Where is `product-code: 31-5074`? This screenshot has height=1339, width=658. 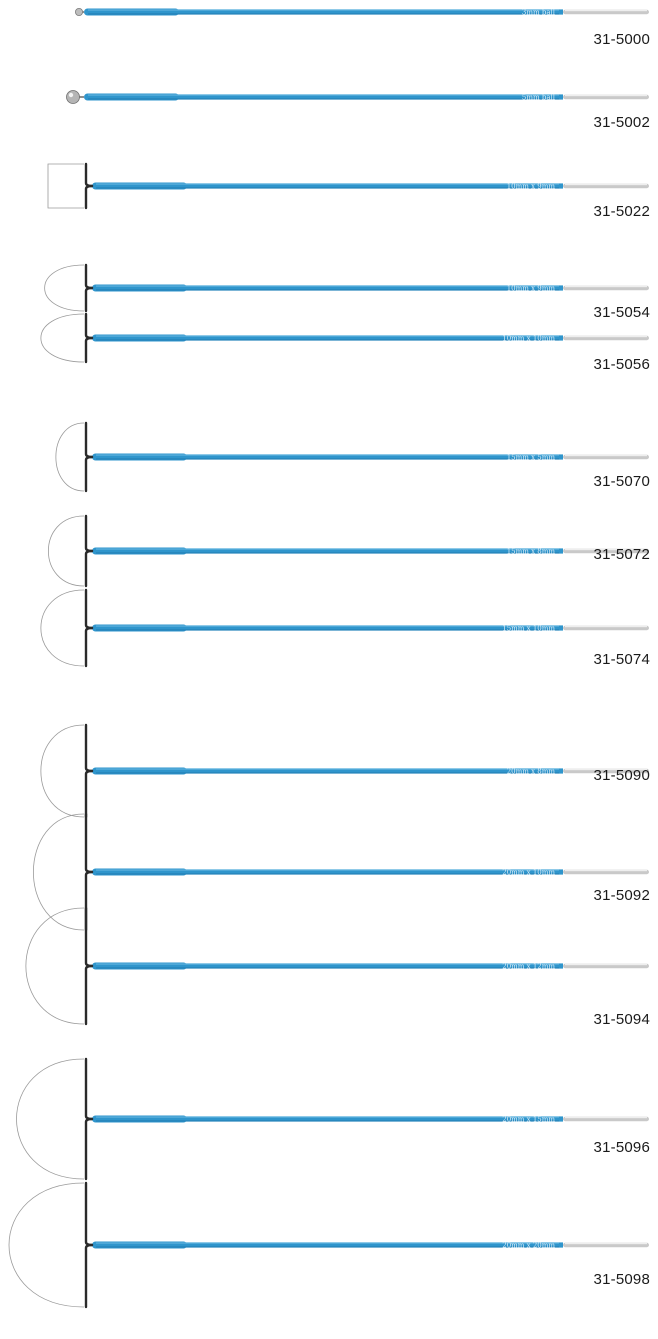 product-code: 31-5074 is located at coordinates (621, 659).